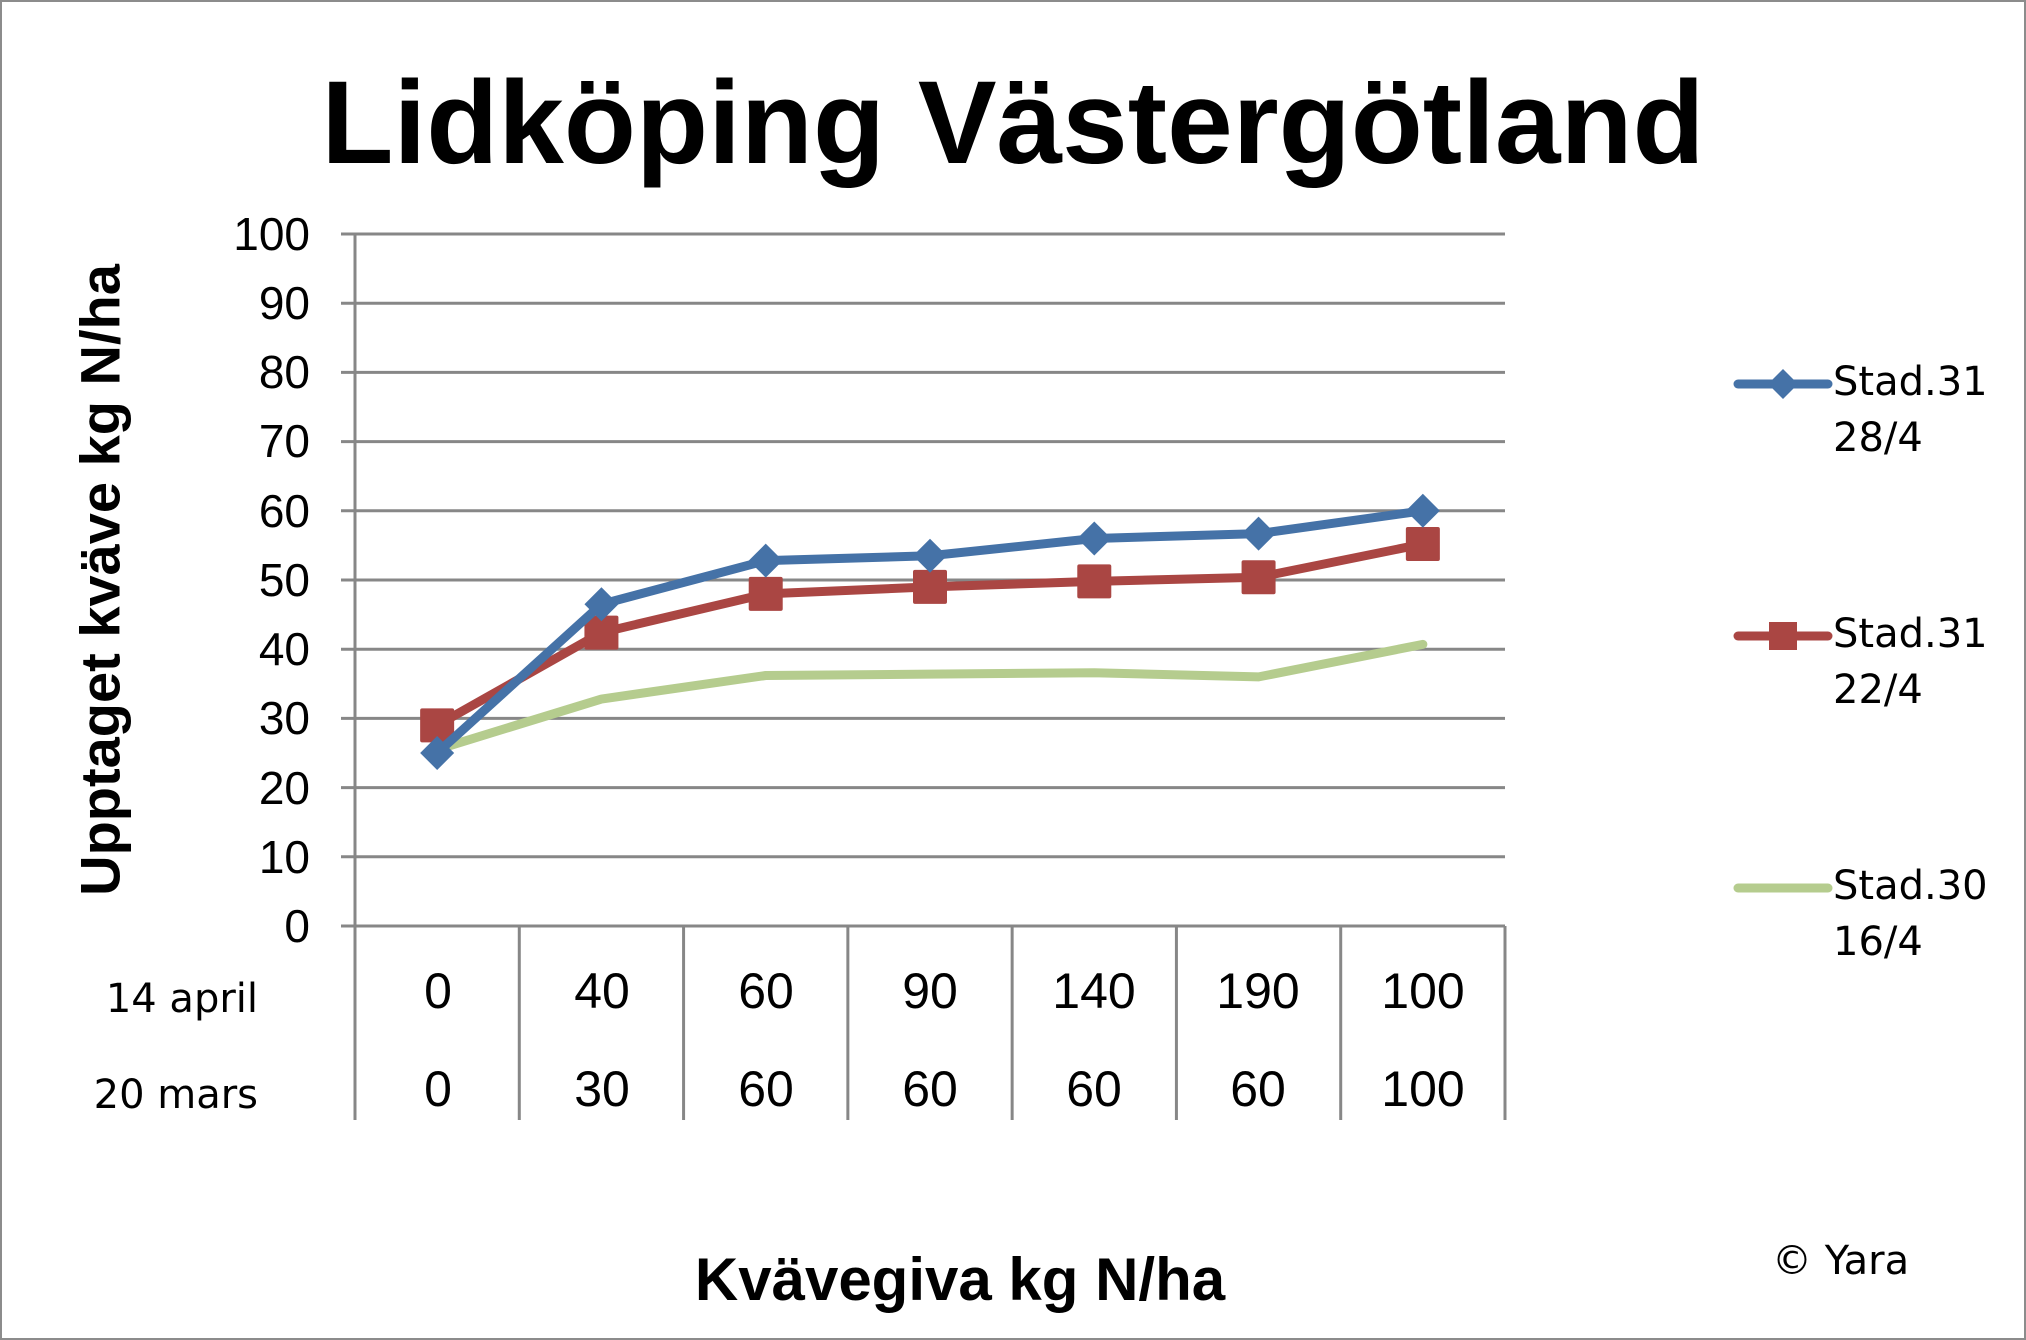  I want to click on category-value: 30, so click(602, 1089).